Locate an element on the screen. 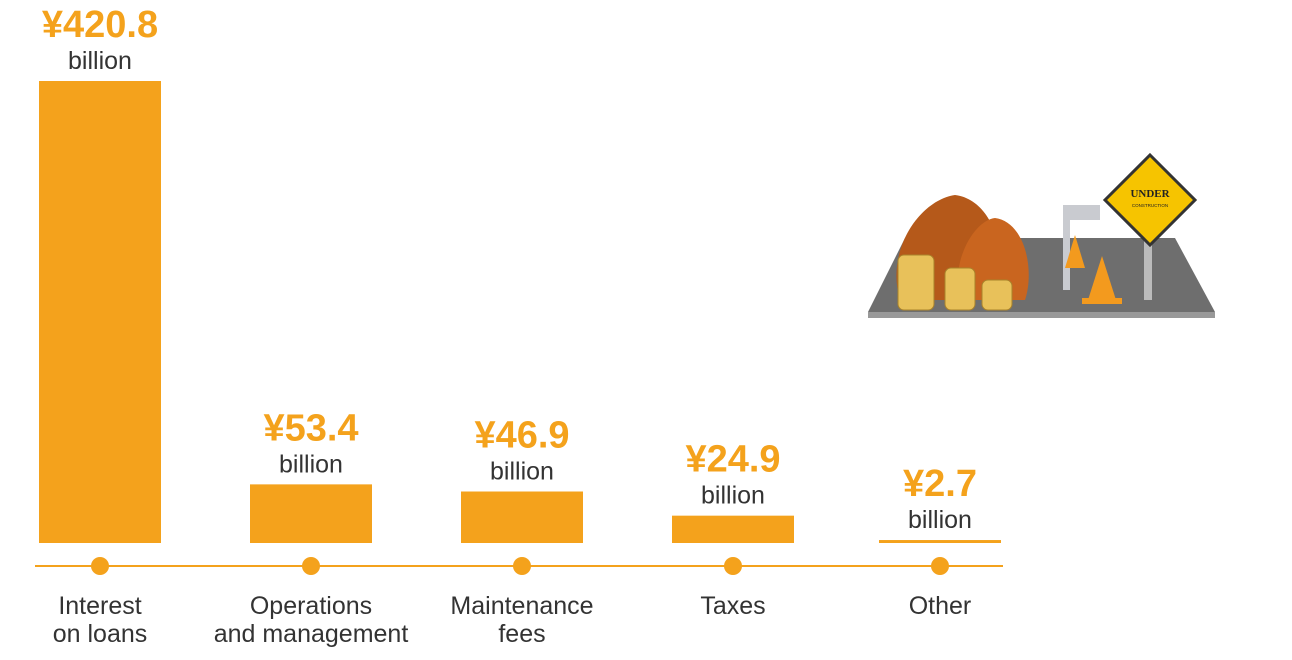 The height and width of the screenshot is (660, 1292). value-label: ¥420.8 is located at coordinates (100, 25).